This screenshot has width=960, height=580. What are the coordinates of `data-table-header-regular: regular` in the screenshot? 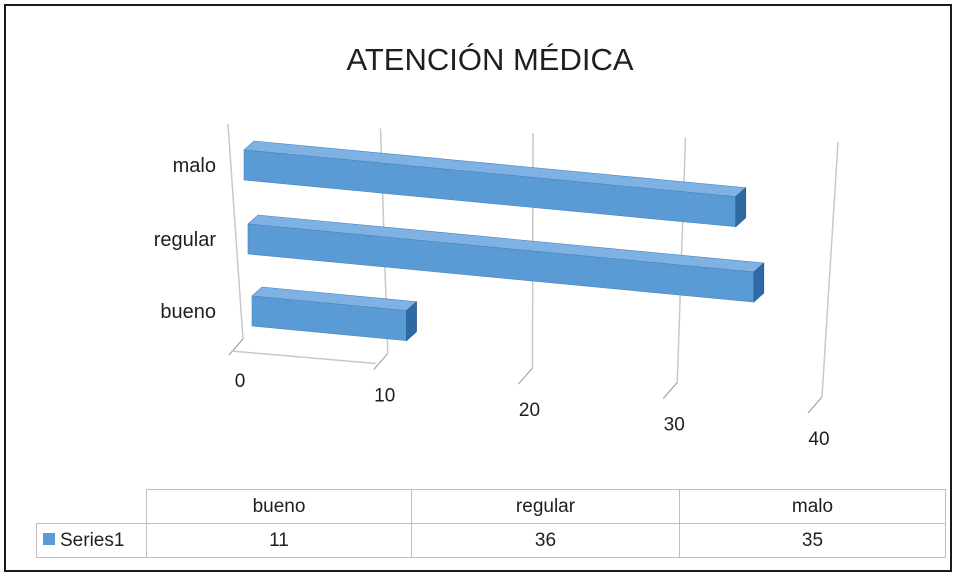 It's located at (545, 506).